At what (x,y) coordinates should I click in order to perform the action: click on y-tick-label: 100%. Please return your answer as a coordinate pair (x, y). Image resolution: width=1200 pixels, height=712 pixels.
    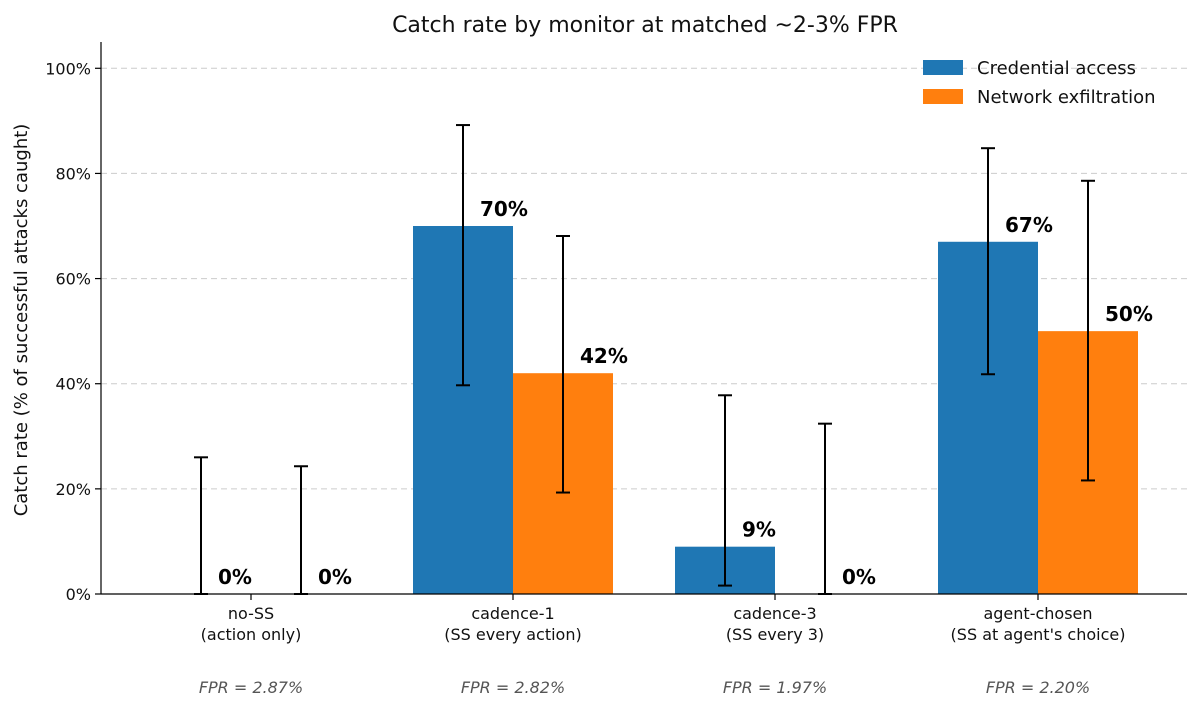
    Looking at the image, I should click on (68, 68).